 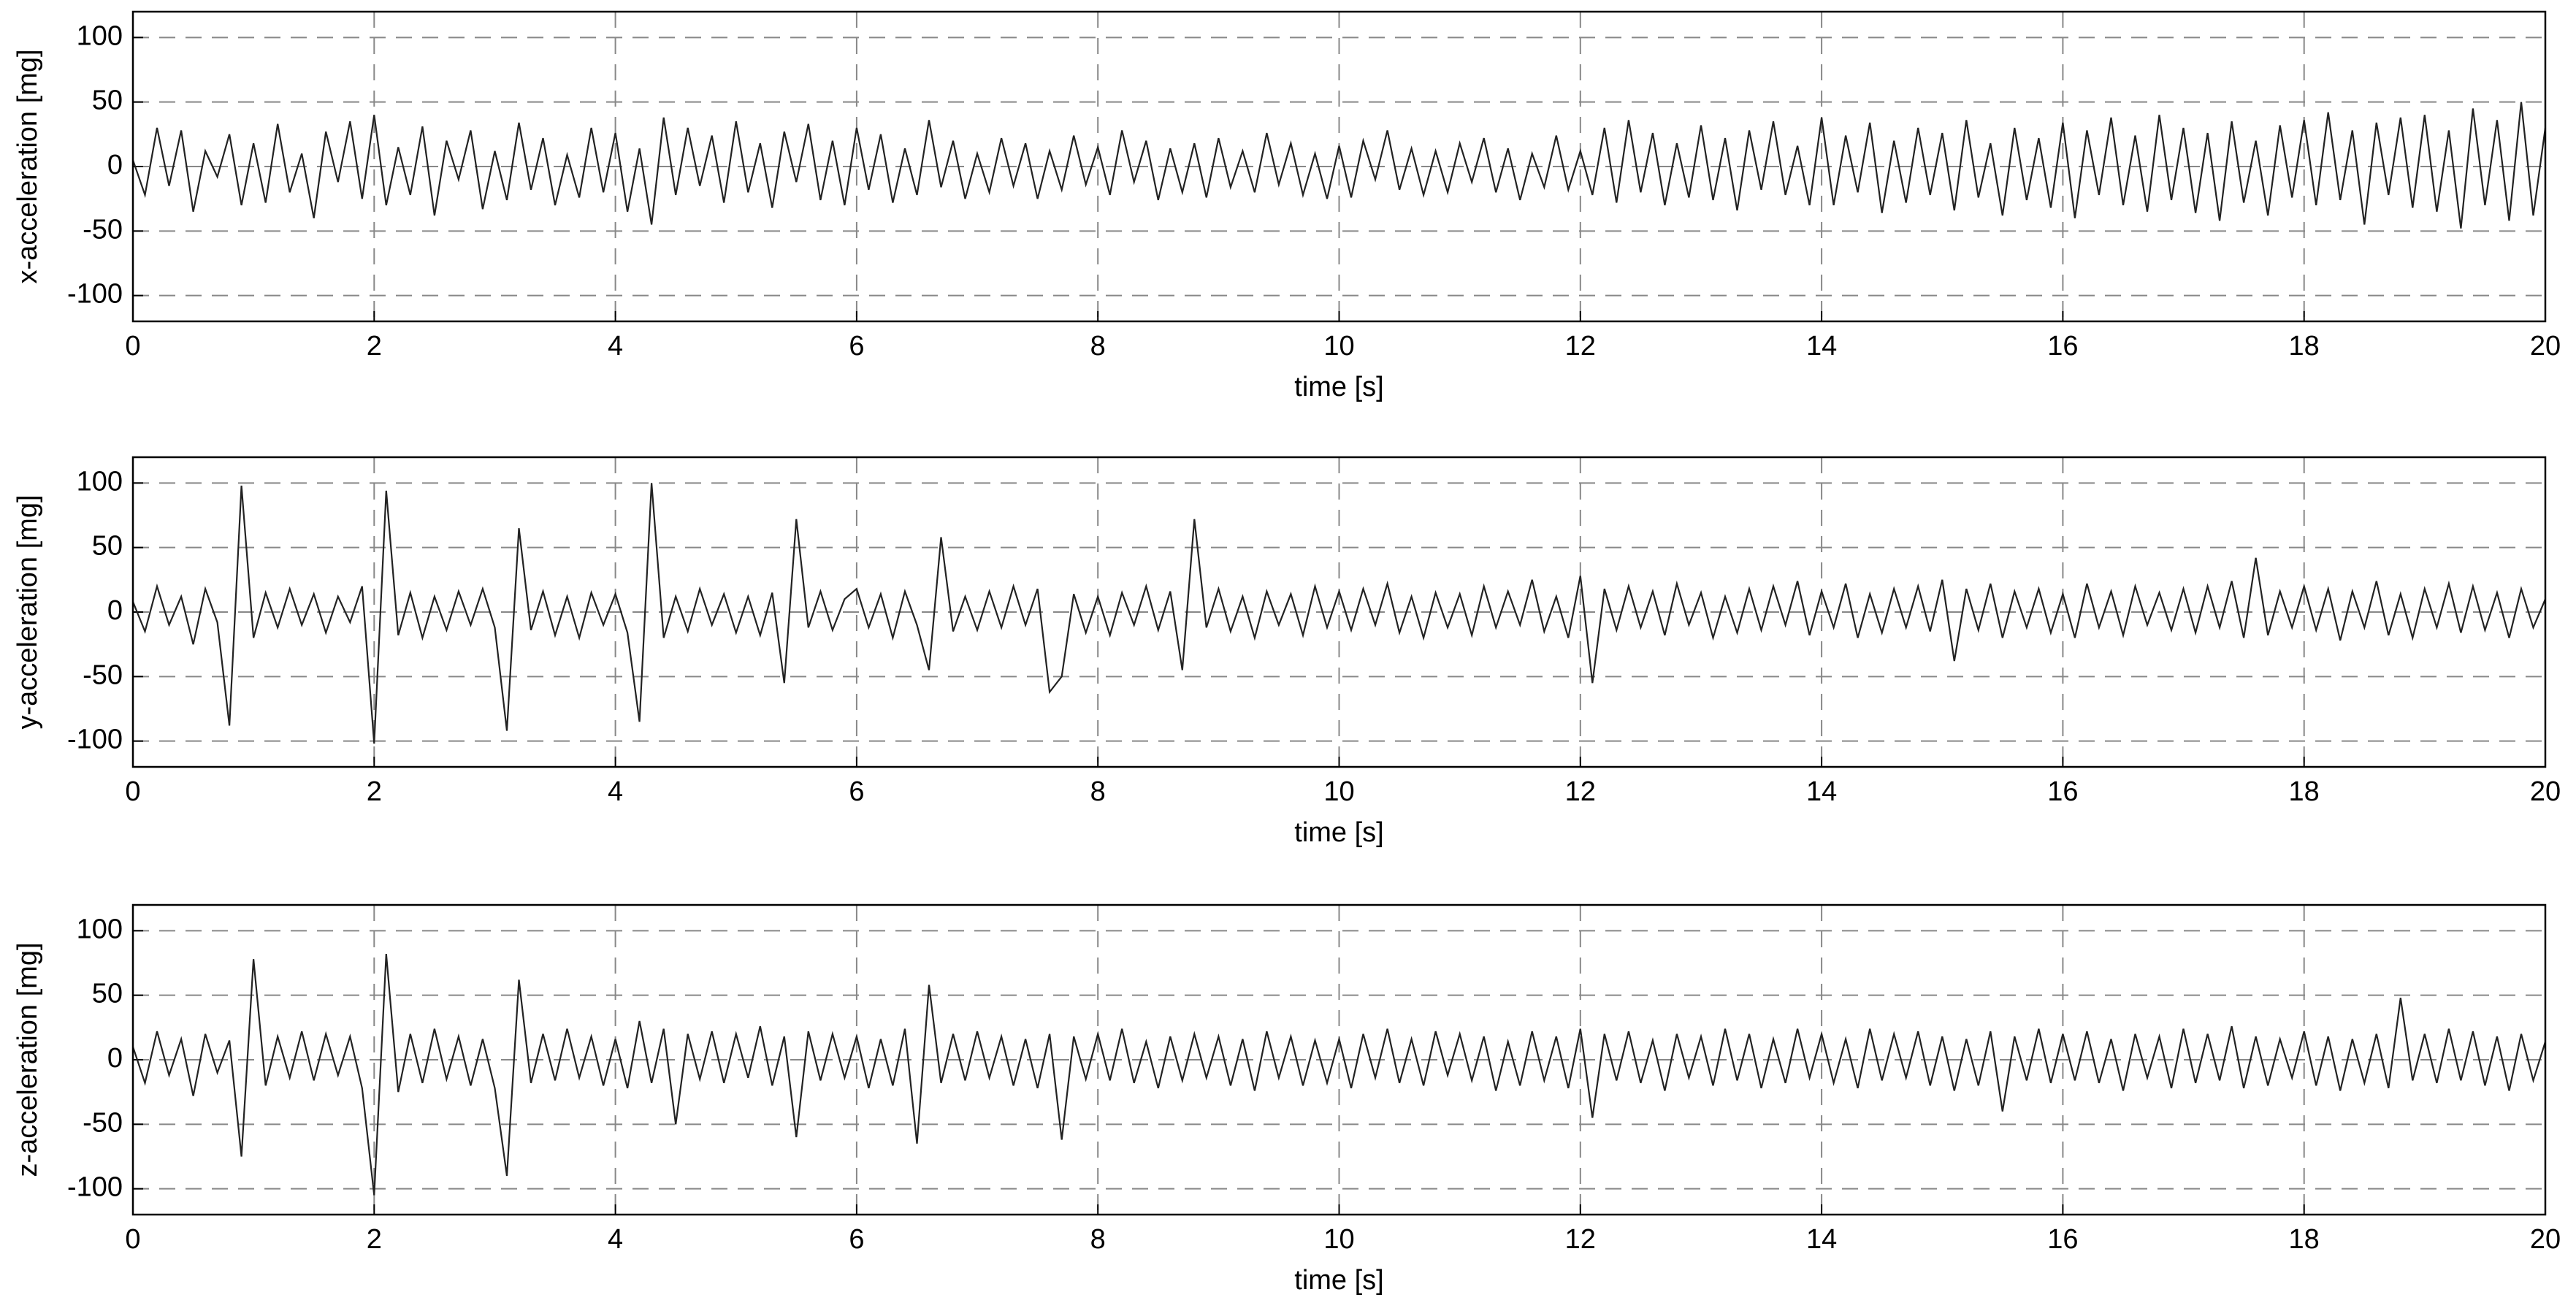 I want to click on signal-line, so click(x=1339, y=165).